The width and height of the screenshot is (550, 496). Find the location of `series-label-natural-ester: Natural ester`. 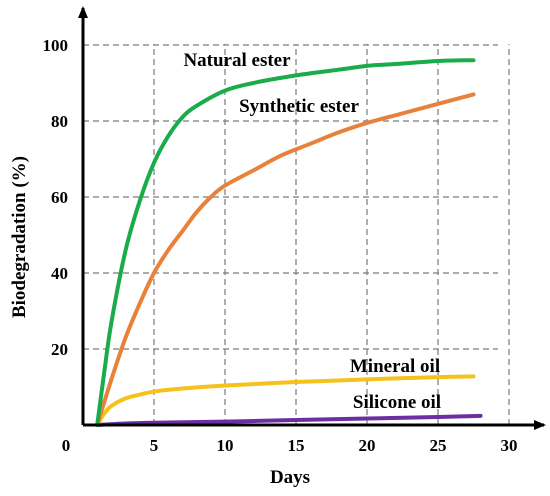

series-label-natural-ester: Natural ester is located at coordinates (237, 60).